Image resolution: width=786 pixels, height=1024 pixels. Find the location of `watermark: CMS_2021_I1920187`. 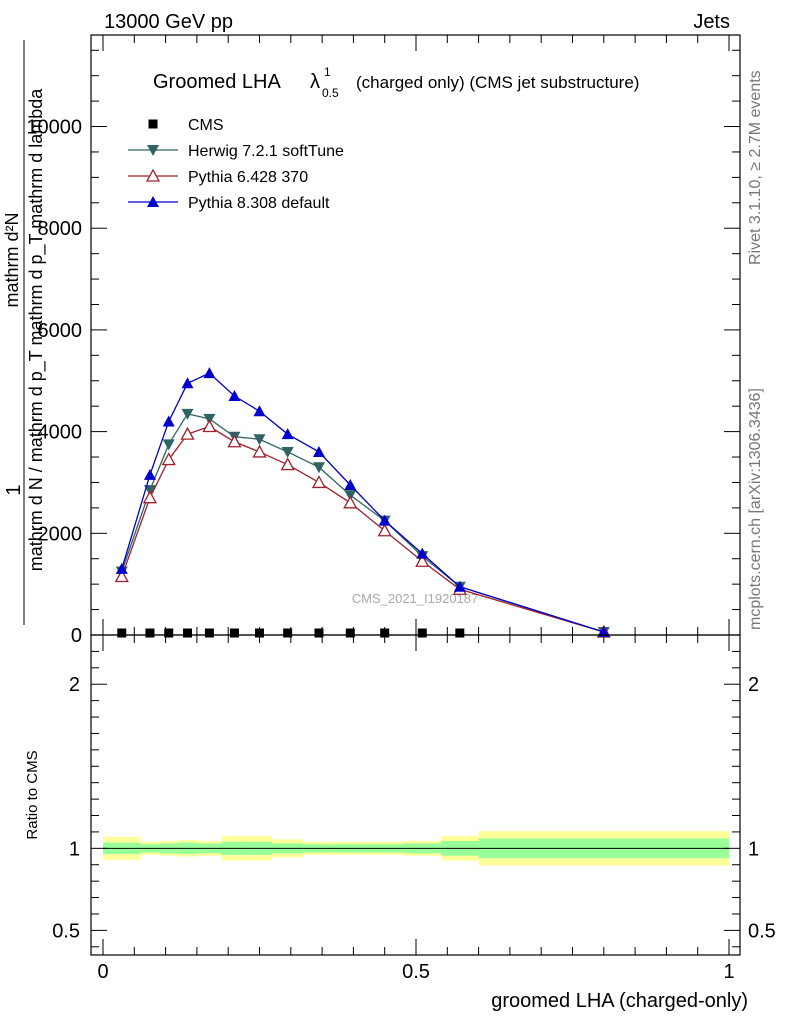

watermark: CMS_2021_I1920187 is located at coordinates (415, 598).